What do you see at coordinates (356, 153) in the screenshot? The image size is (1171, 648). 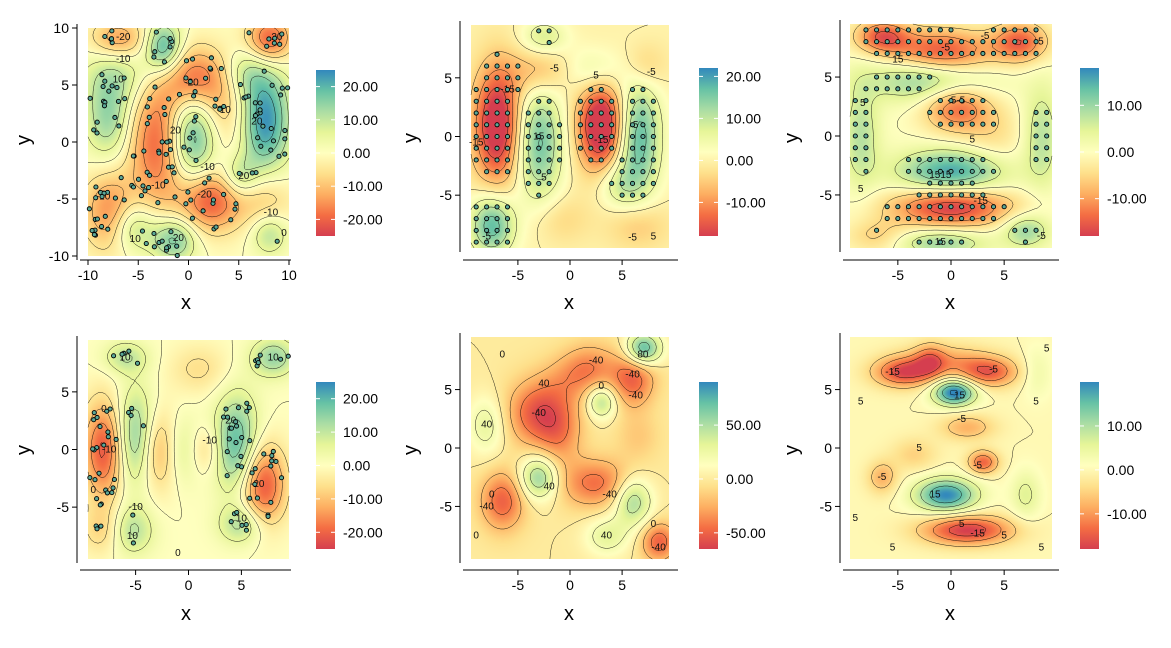 I see `legend-tick-label: 0.00` at bounding box center [356, 153].